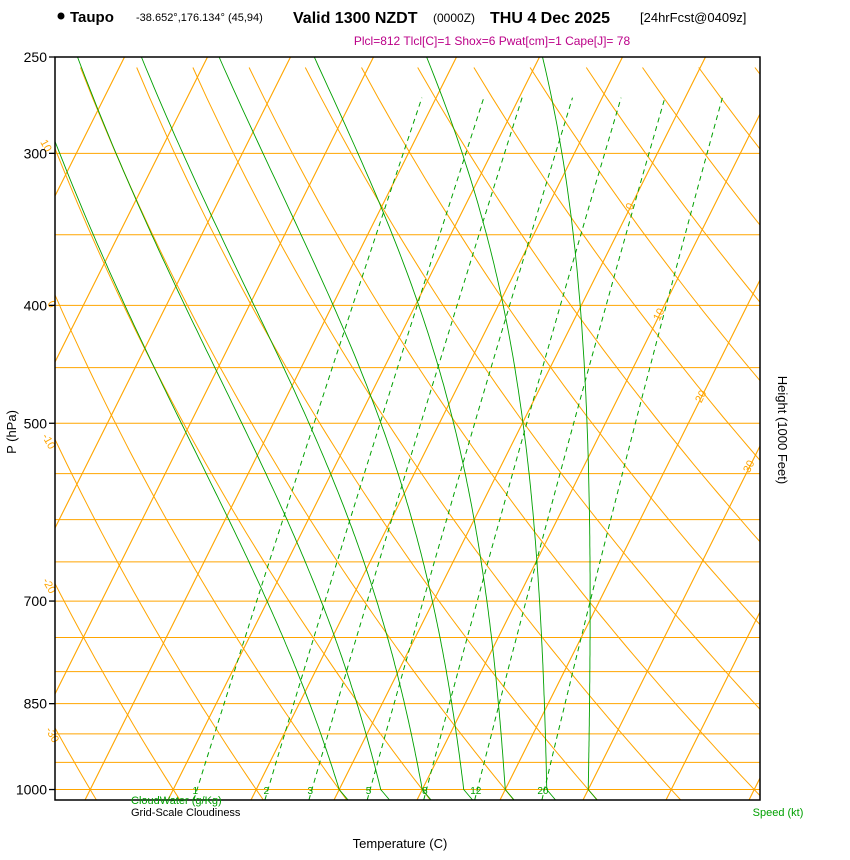 This screenshot has height=860, width=850. What do you see at coordinates (701, 396) in the screenshot?
I see `isotherm-label: 20` at bounding box center [701, 396].